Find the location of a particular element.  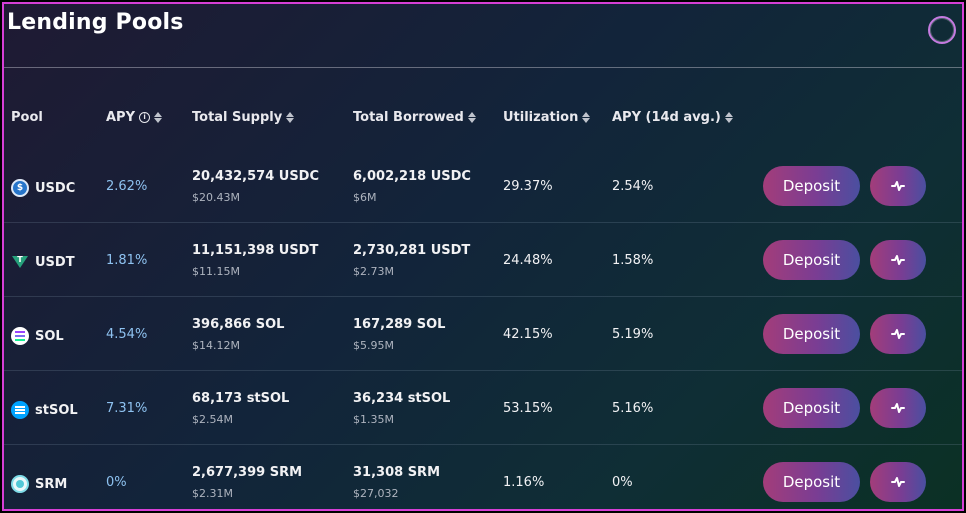

utilization-value: 29.37% is located at coordinates (528, 186).